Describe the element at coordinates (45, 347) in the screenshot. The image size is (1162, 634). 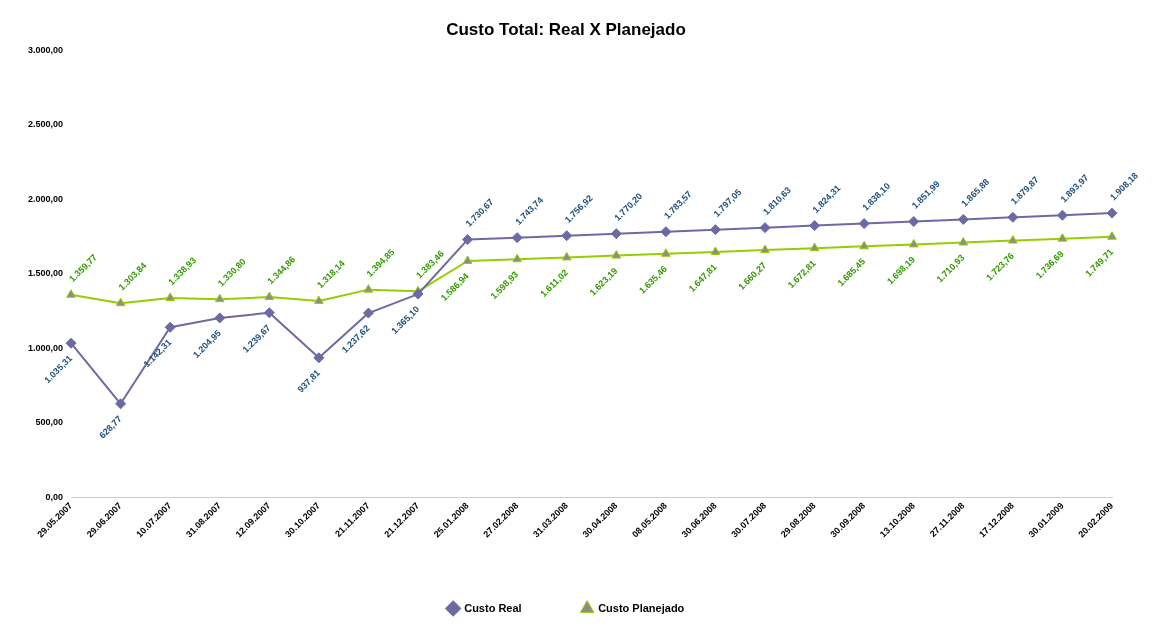
I see `y-tick-label: 1.000,00` at that location.